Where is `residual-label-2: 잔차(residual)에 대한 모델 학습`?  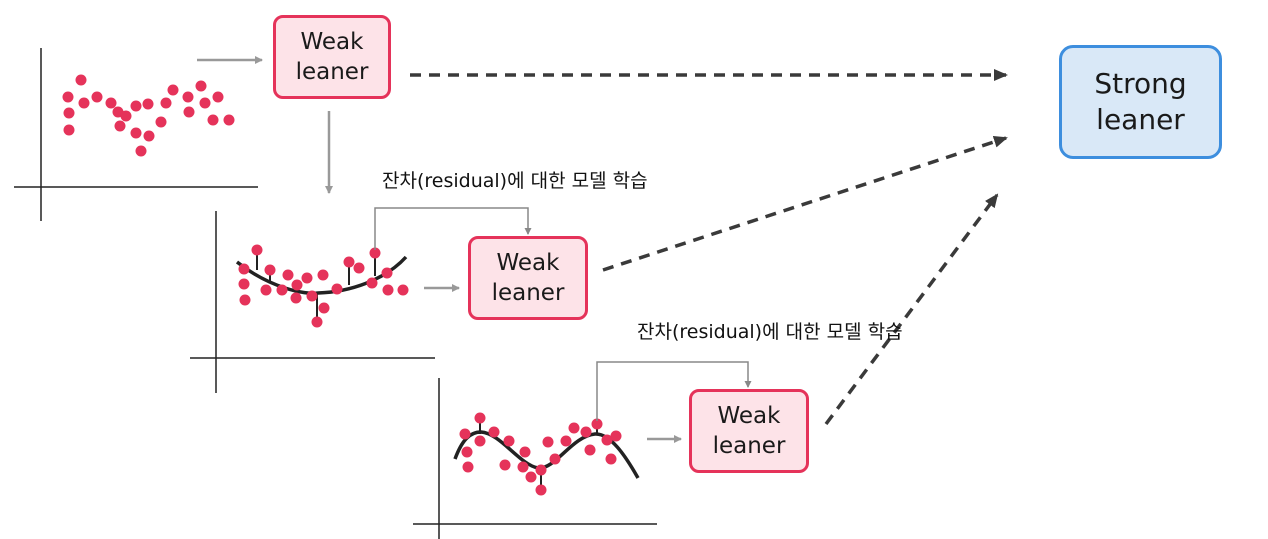 residual-label-2: 잔차(residual)에 대한 모델 학습 is located at coordinates (770, 332).